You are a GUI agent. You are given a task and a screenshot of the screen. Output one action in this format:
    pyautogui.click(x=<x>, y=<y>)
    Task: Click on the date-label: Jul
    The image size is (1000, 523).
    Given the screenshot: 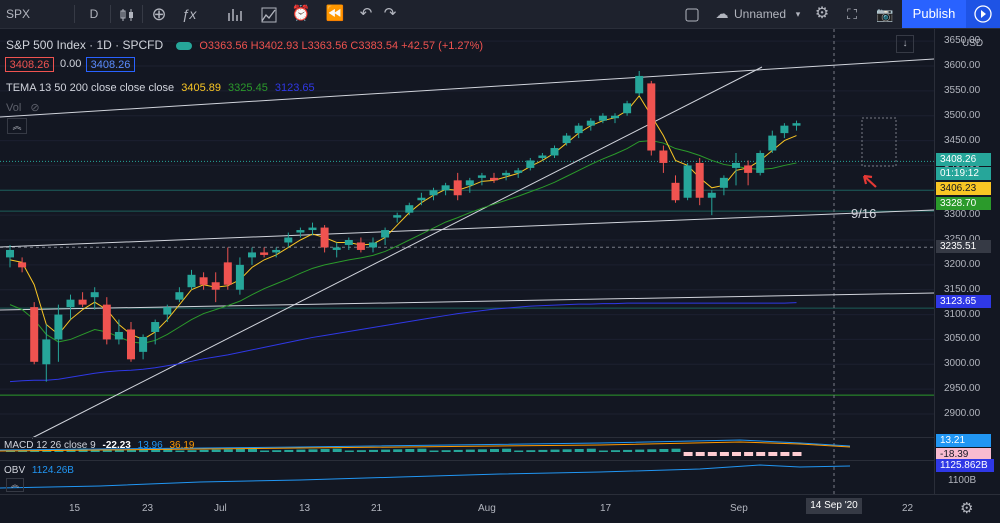 What is the action you would take?
    pyautogui.click(x=220, y=508)
    